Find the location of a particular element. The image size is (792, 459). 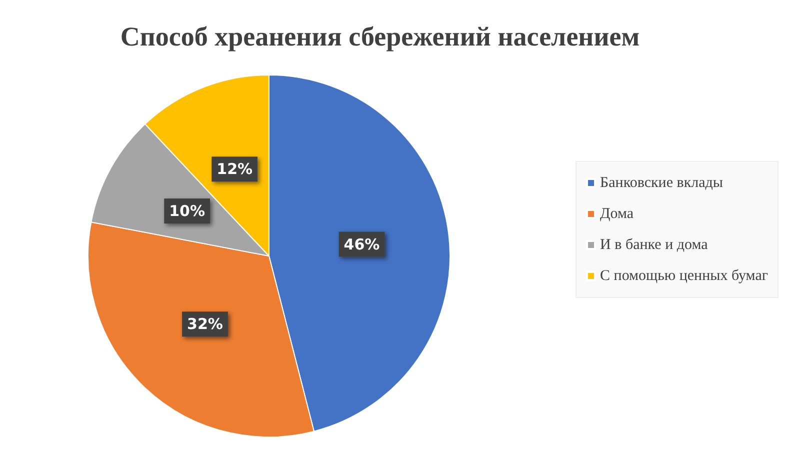

data-label: 10% is located at coordinates (187, 211).